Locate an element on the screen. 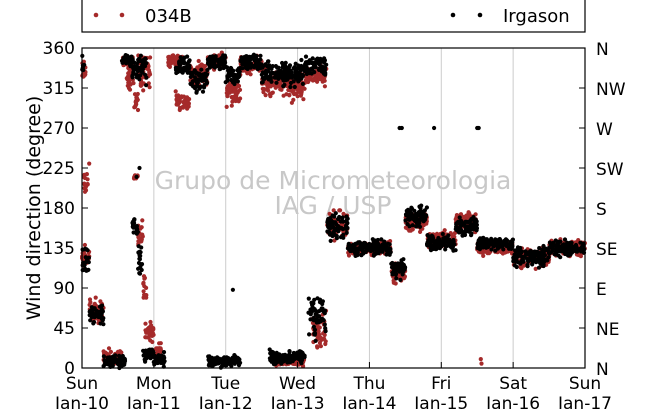 Image resolution: width=650 pixels, height=409 pixels. legend-marker-irgason is located at coordinates (466, 15).